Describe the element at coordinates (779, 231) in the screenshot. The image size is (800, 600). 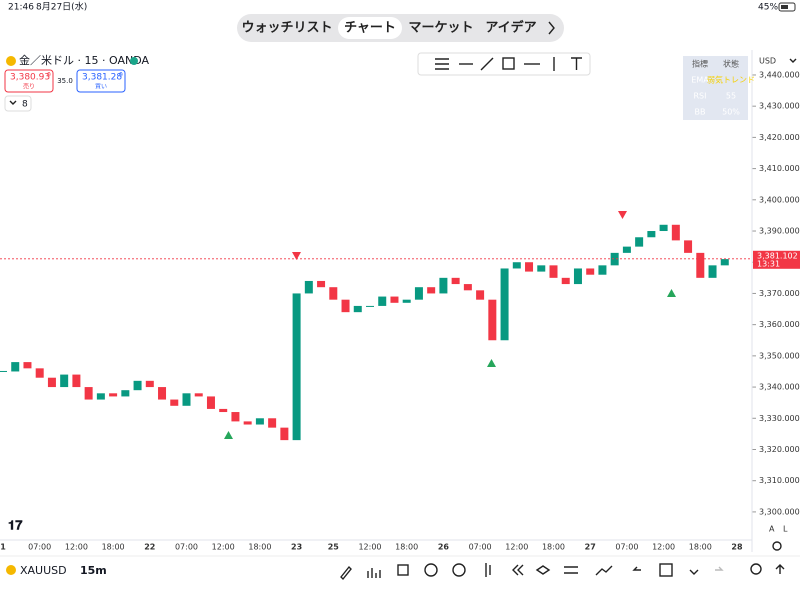
I see `y-tick-label: 3,390.000` at that location.